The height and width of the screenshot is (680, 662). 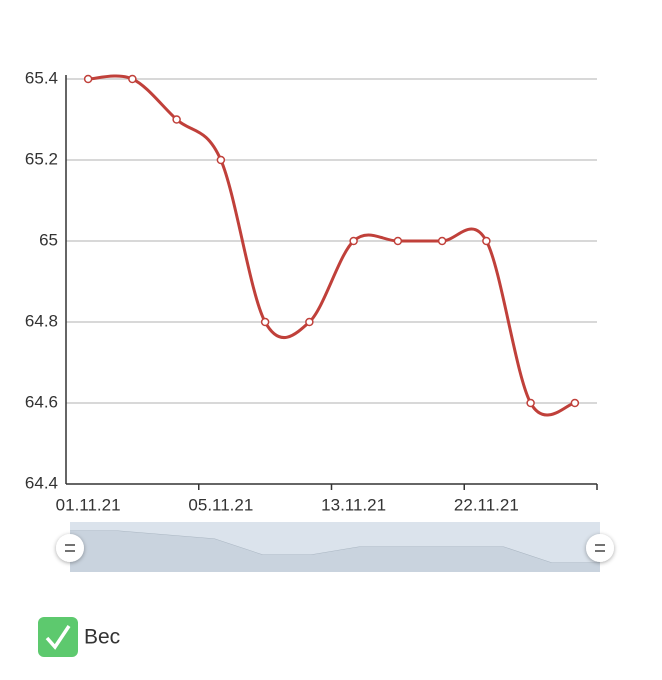 I want to click on y-tick-label: 64.6, so click(x=41, y=401).